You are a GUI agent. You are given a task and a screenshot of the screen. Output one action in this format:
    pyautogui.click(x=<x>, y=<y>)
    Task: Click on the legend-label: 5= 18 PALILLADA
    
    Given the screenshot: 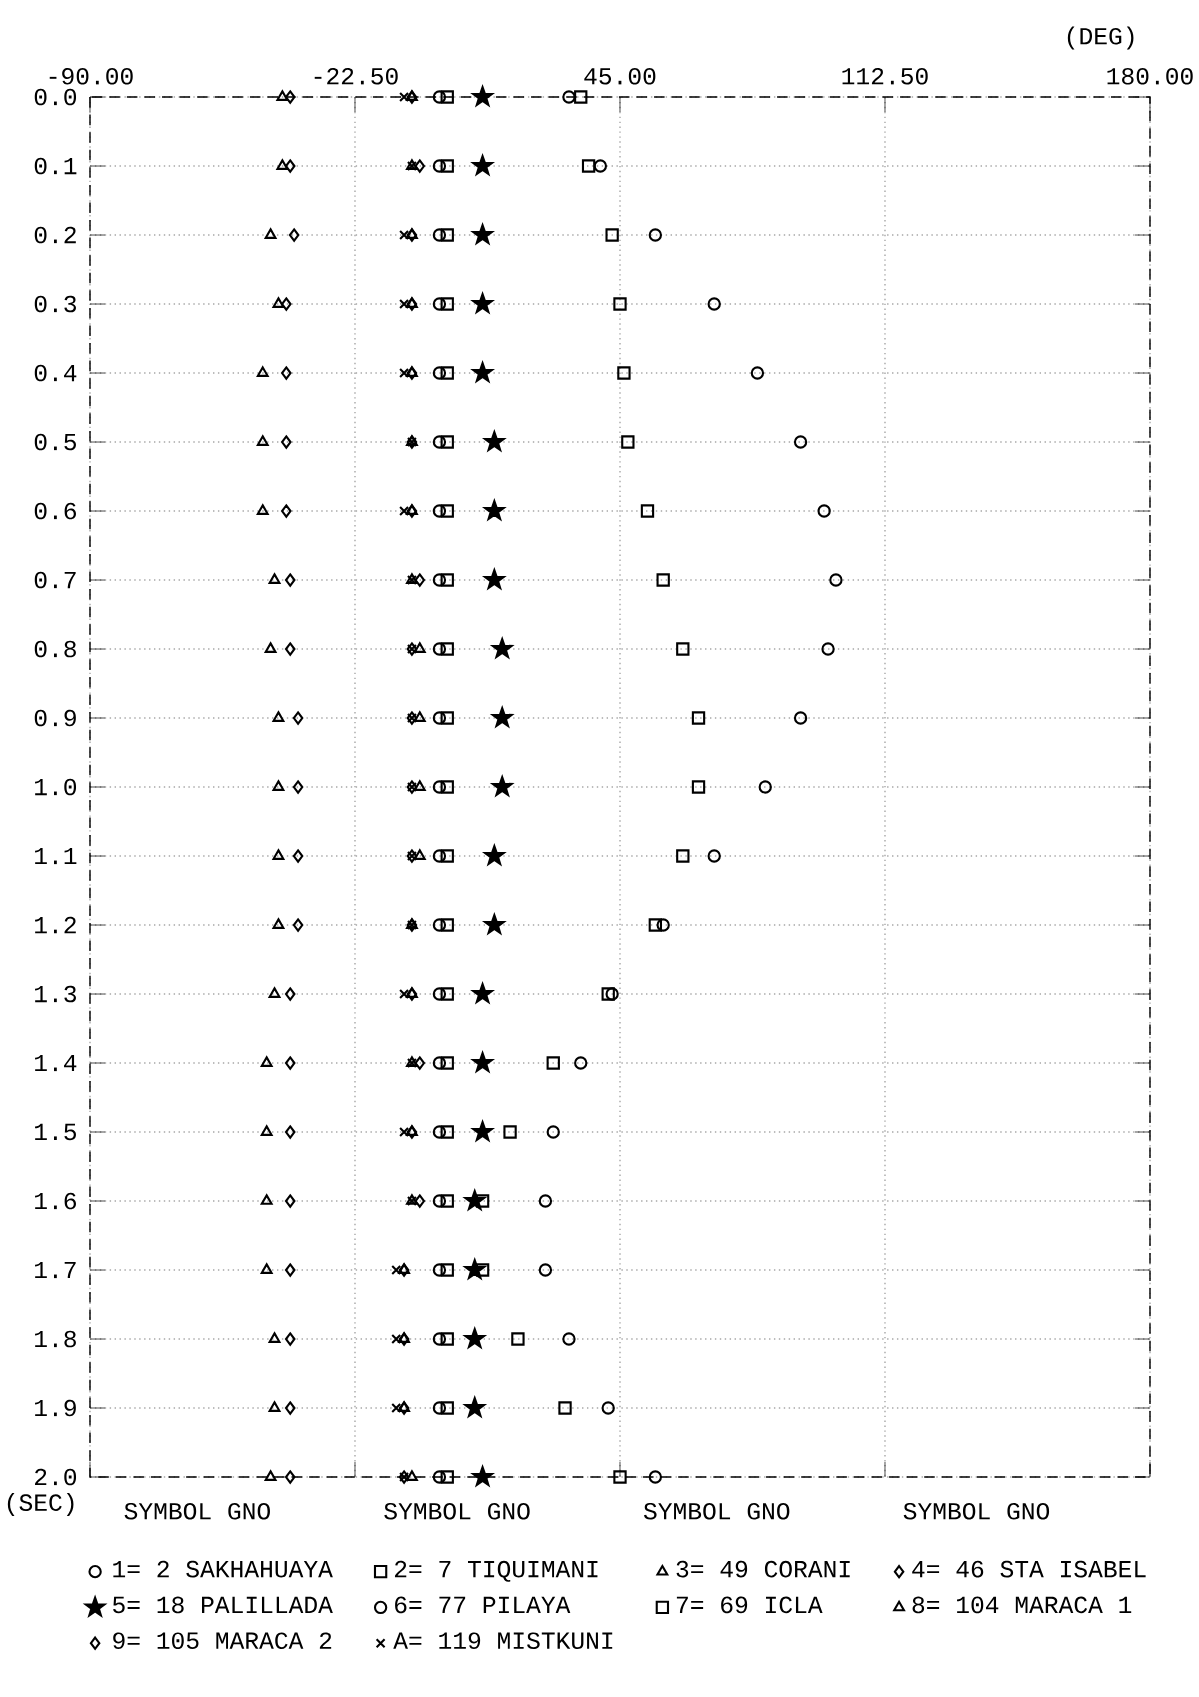 What is the action you would take?
    pyautogui.click(x=223, y=1605)
    